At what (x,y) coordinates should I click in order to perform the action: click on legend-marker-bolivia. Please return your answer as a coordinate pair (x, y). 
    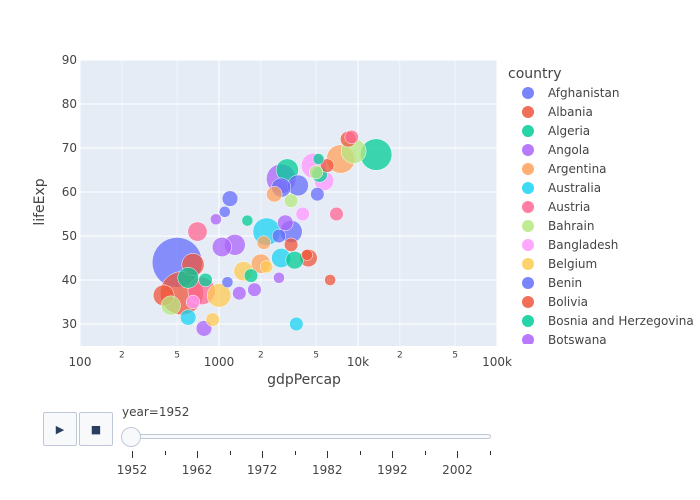
    Looking at the image, I should click on (528, 302).